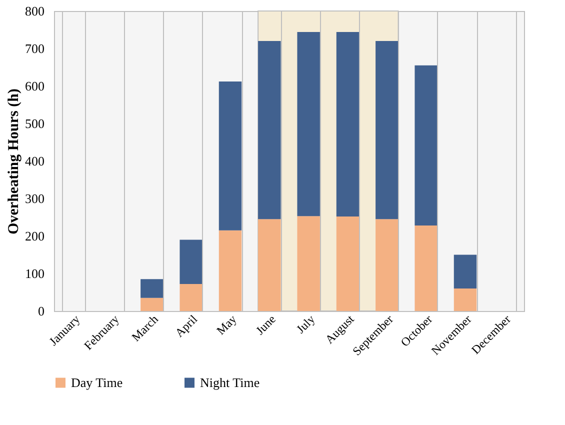  Describe the element at coordinates (34, 123) in the screenshot. I see `y-tick-label: 500` at that location.